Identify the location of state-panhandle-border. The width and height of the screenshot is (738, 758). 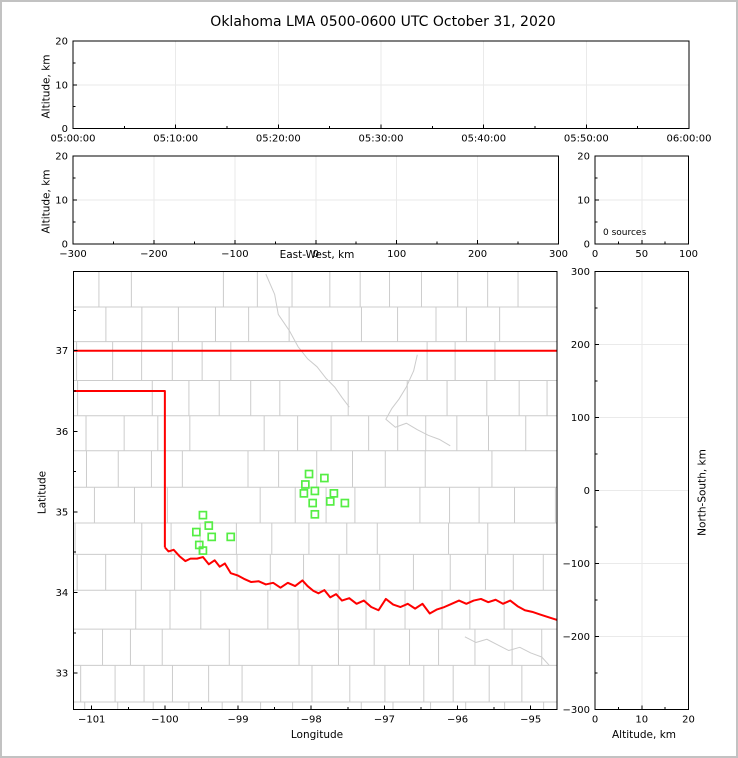
(119, 468).